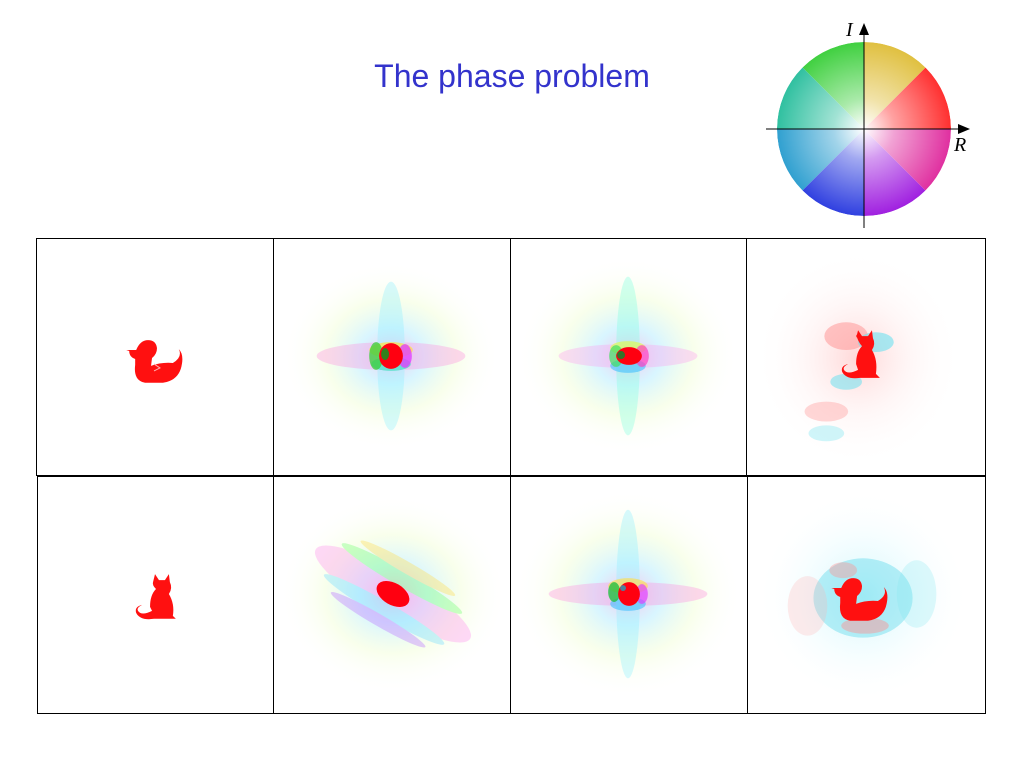 The image size is (1024, 768). What do you see at coordinates (849, 30) in the screenshot?
I see `imaginary-axis-label: I` at bounding box center [849, 30].